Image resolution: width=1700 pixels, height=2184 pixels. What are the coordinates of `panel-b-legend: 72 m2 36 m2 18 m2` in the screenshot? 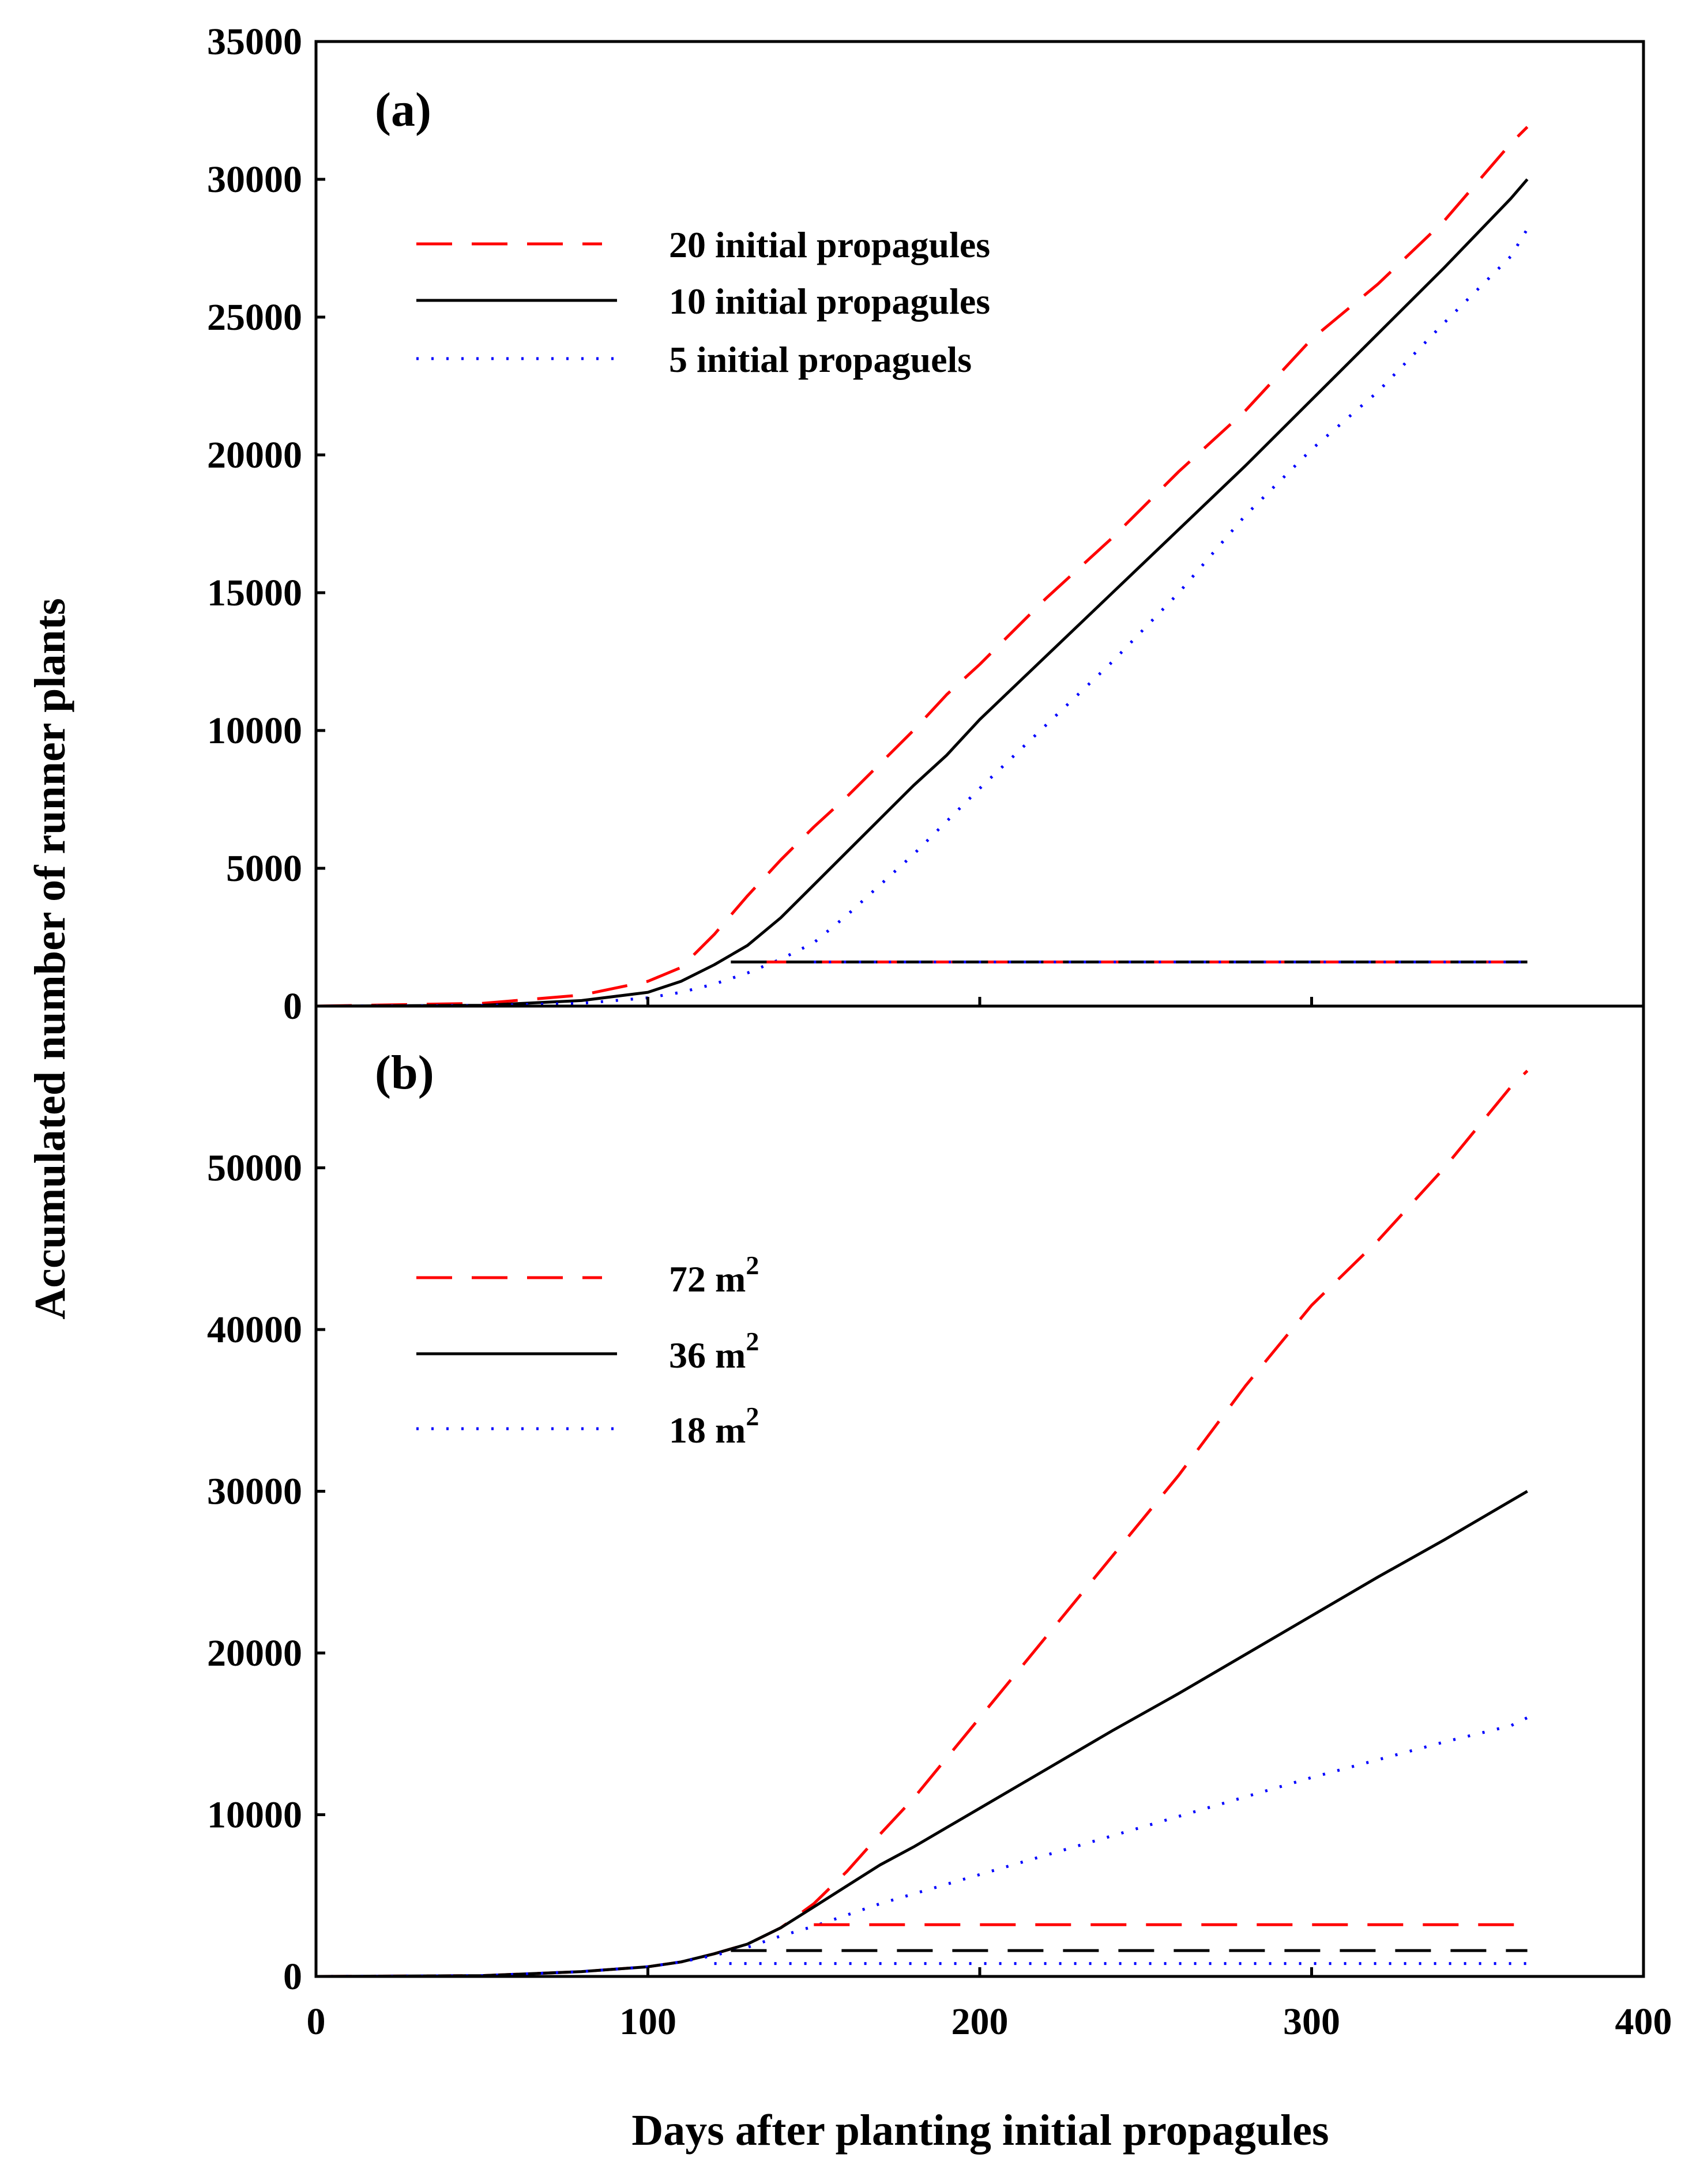 It's located at (587, 1351).